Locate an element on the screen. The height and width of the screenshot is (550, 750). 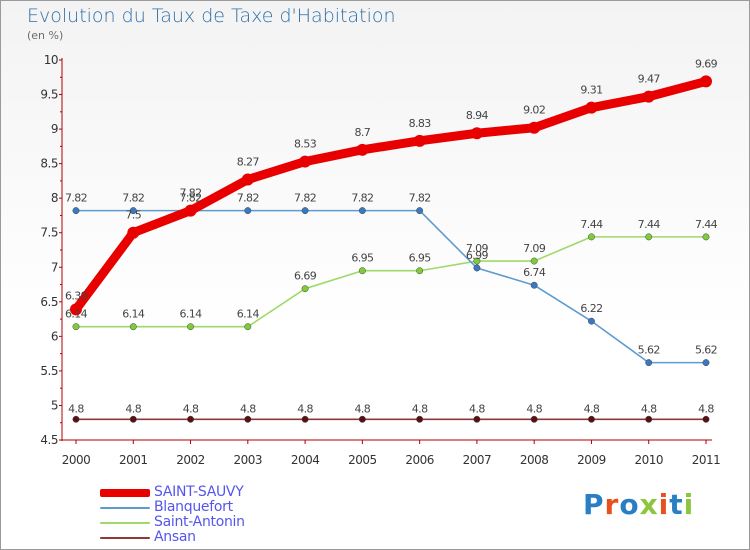
chart-subtitle: (en %) is located at coordinates (45, 35).